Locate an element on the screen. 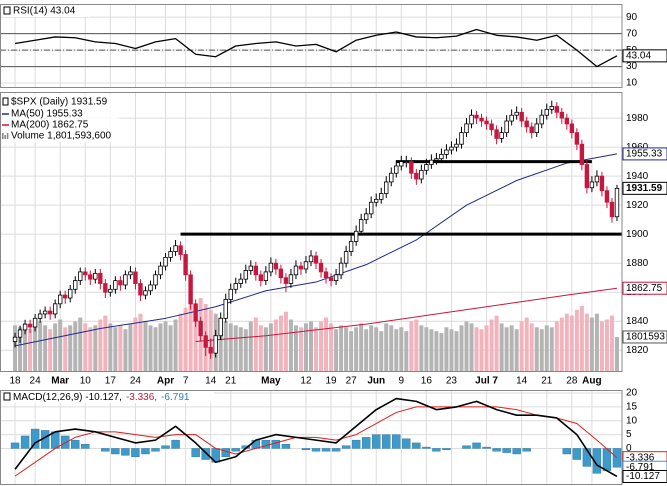 This screenshot has width=667, height=486. x-tick-label: 24 is located at coordinates (36, 381).